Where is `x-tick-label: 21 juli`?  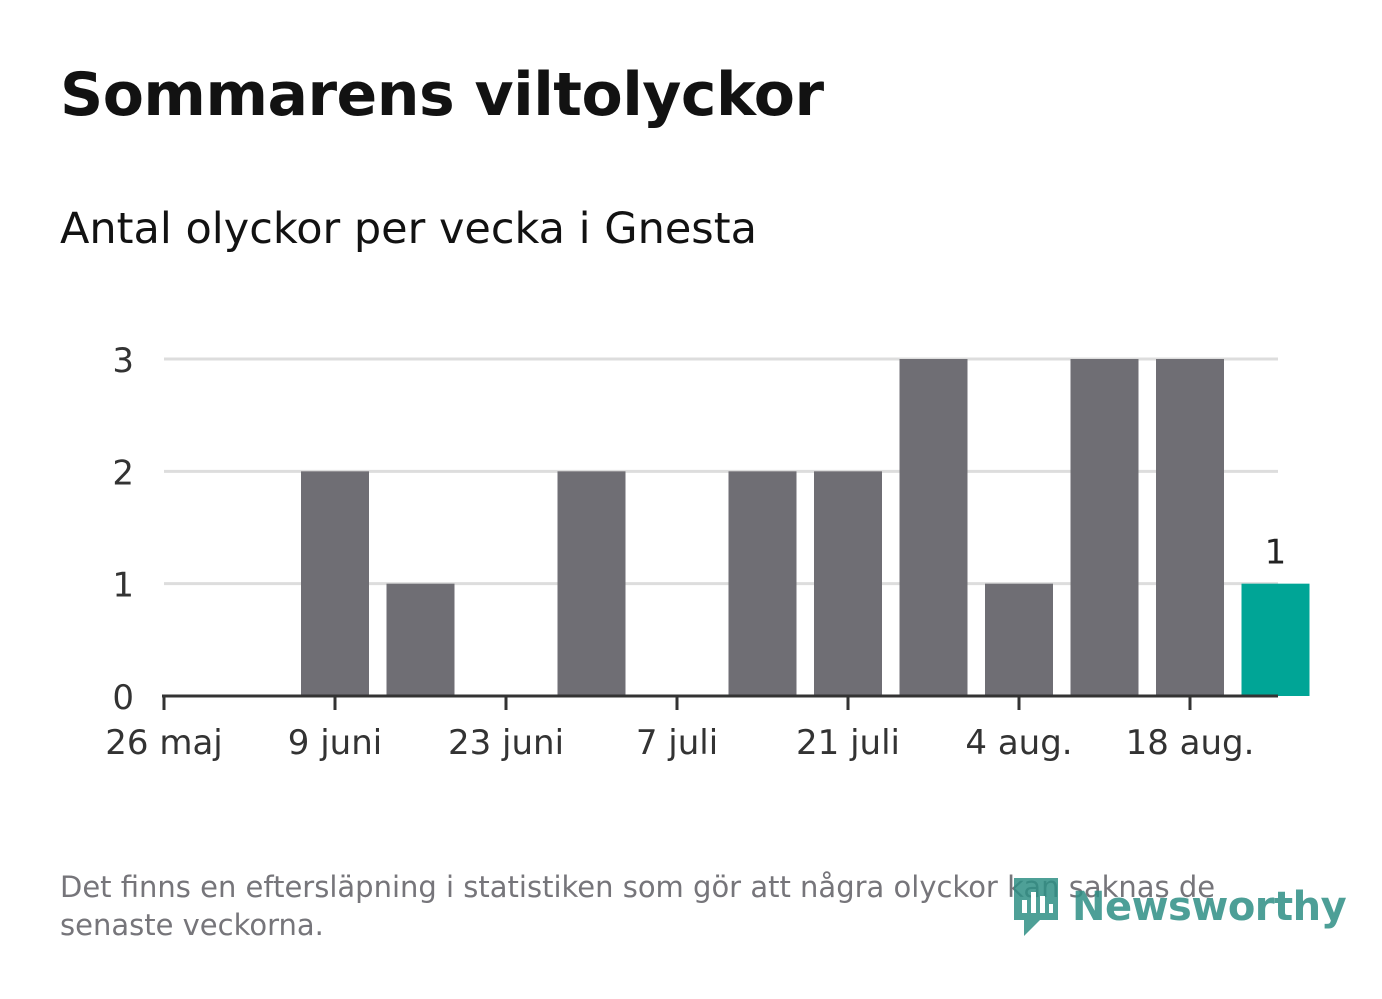
x-tick-label: 21 juli is located at coordinates (848, 743).